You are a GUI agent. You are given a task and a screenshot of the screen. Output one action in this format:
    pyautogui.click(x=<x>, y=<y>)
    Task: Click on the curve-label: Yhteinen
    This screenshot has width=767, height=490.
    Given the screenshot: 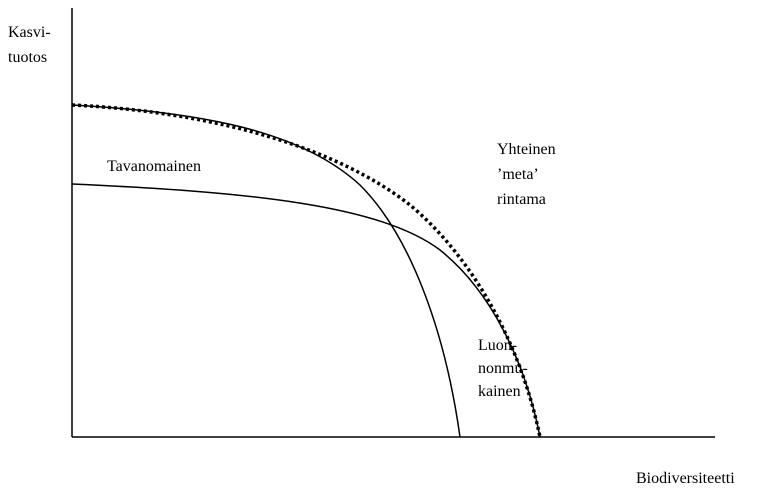 What is the action you would take?
    pyautogui.click(x=526, y=149)
    